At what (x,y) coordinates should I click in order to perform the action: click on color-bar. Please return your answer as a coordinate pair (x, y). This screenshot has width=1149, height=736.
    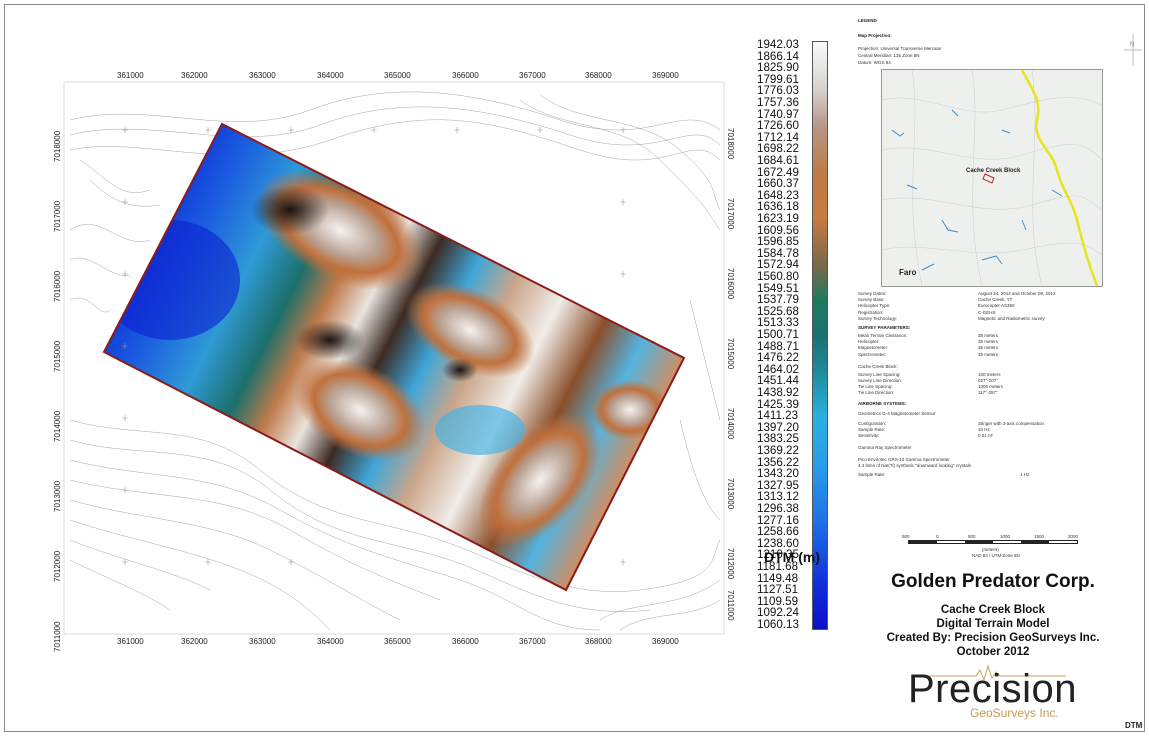
    Looking at the image, I should click on (820, 335).